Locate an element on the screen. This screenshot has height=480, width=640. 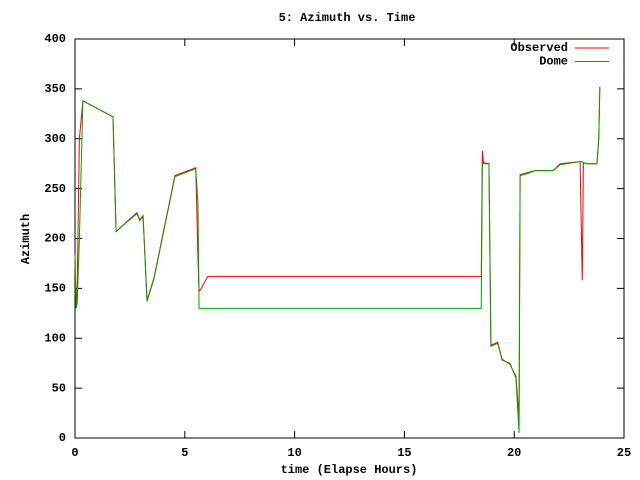
y-axis-label: Azimuth is located at coordinates (26, 239).